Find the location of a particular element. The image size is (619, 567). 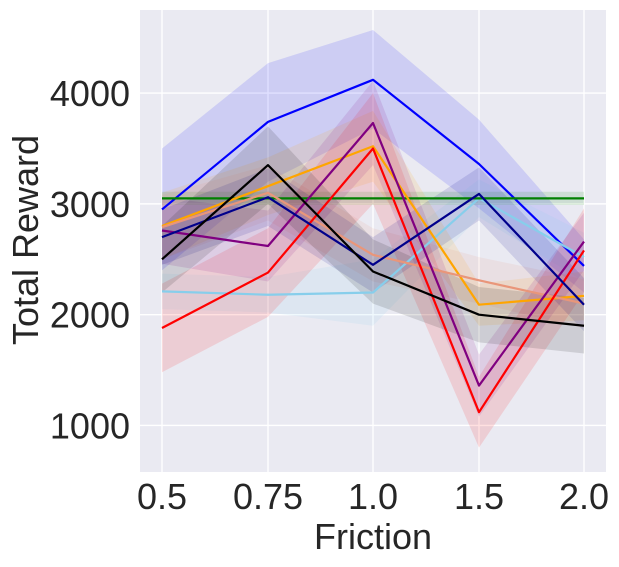

y-tick-label: 4000 is located at coordinates (90, 93).